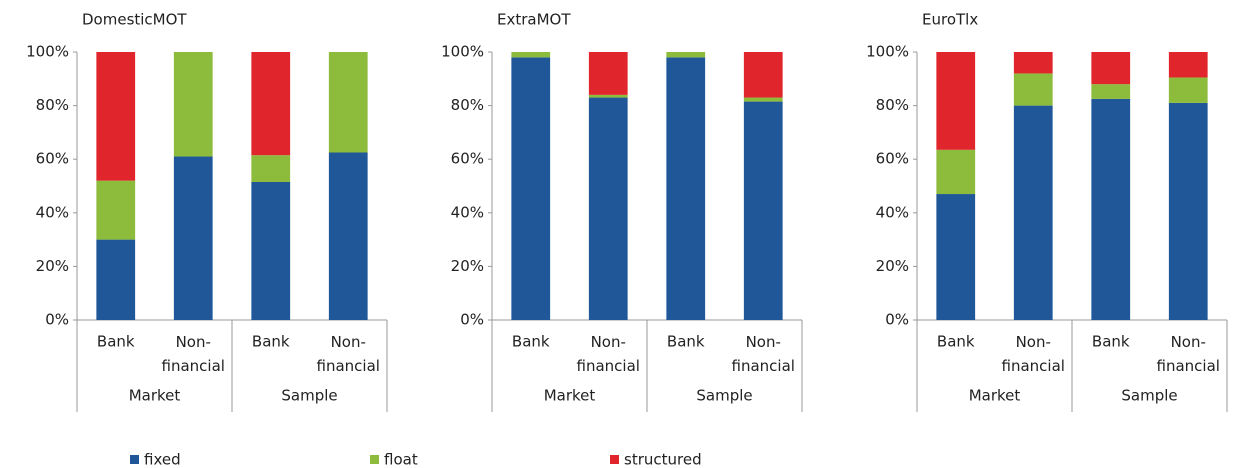 Image resolution: width=1235 pixels, height=468 pixels. I want to click on chart-title: ExtraMOT, so click(534, 20).